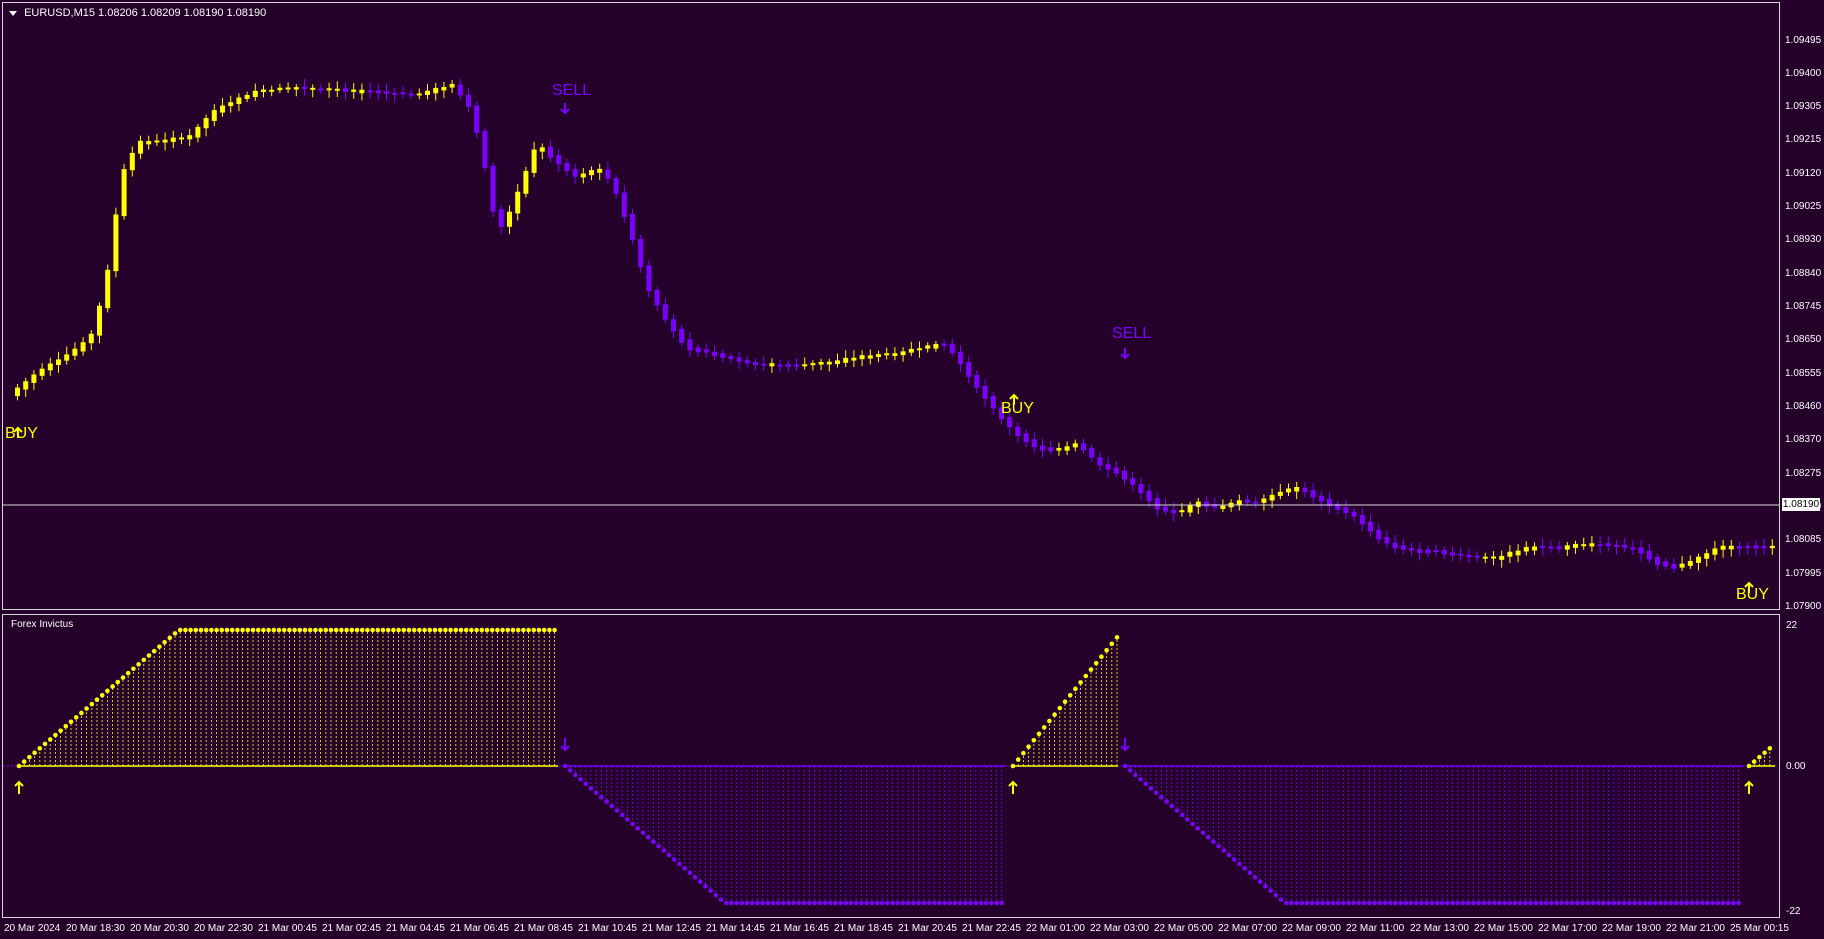  What do you see at coordinates (42, 624) in the screenshot?
I see `indicator-title: Forex Invictus` at bounding box center [42, 624].